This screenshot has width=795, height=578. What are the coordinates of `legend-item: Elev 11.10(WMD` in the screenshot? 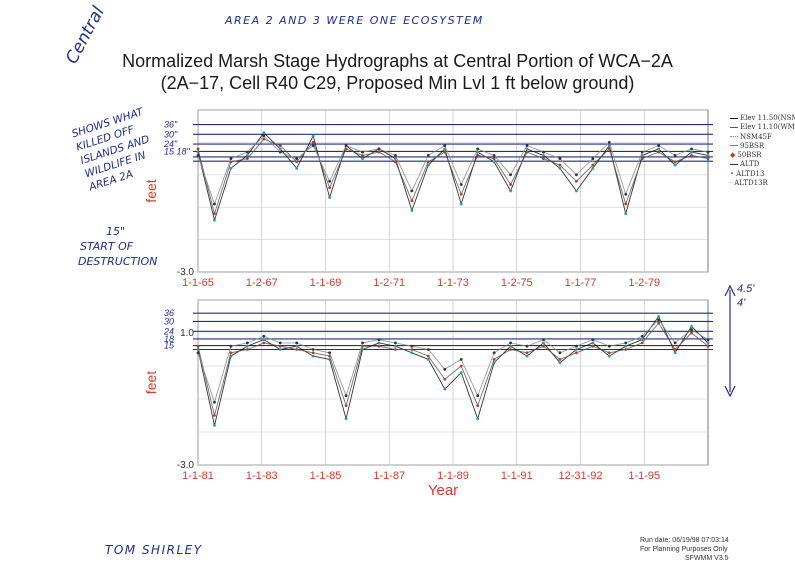 It's located at (762, 127).